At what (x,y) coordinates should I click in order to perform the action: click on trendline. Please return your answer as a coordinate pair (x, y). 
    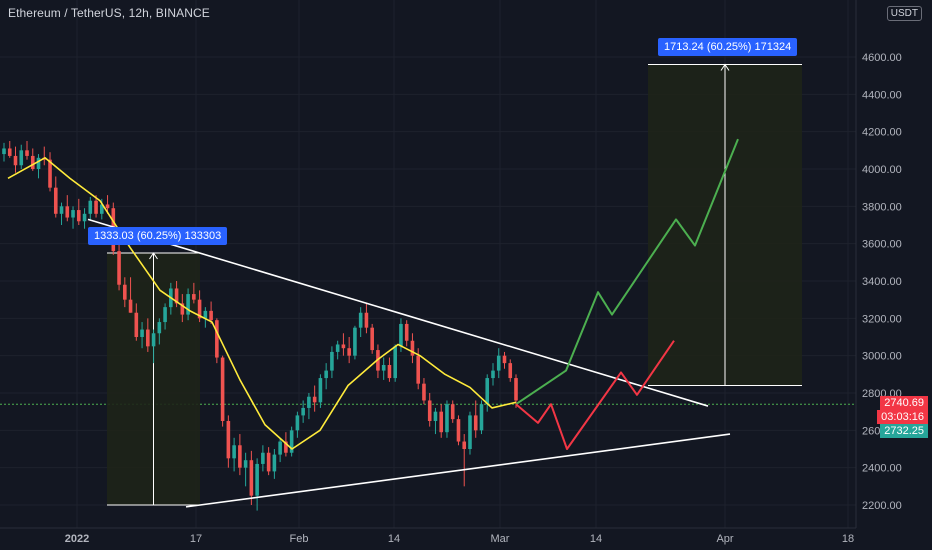
    Looking at the image, I should click on (458, 470).